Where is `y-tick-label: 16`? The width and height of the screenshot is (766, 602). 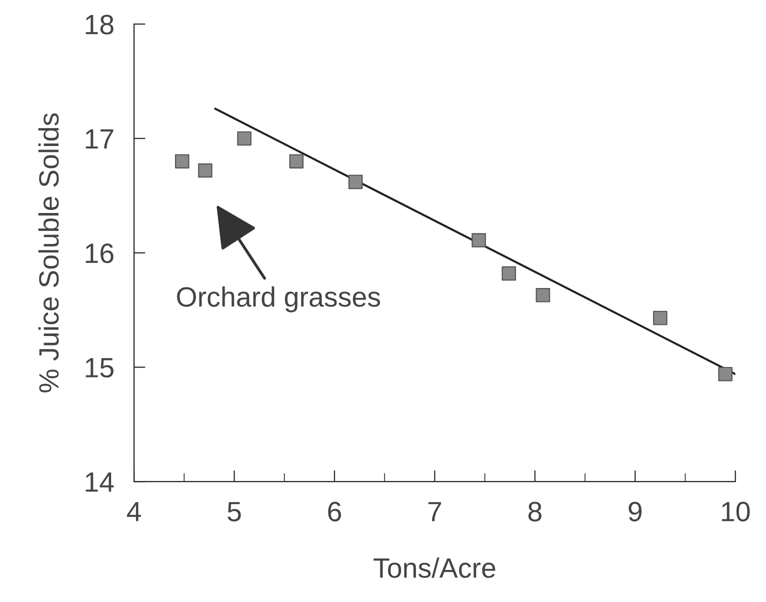
y-tick-label: 16 is located at coordinates (100, 254).